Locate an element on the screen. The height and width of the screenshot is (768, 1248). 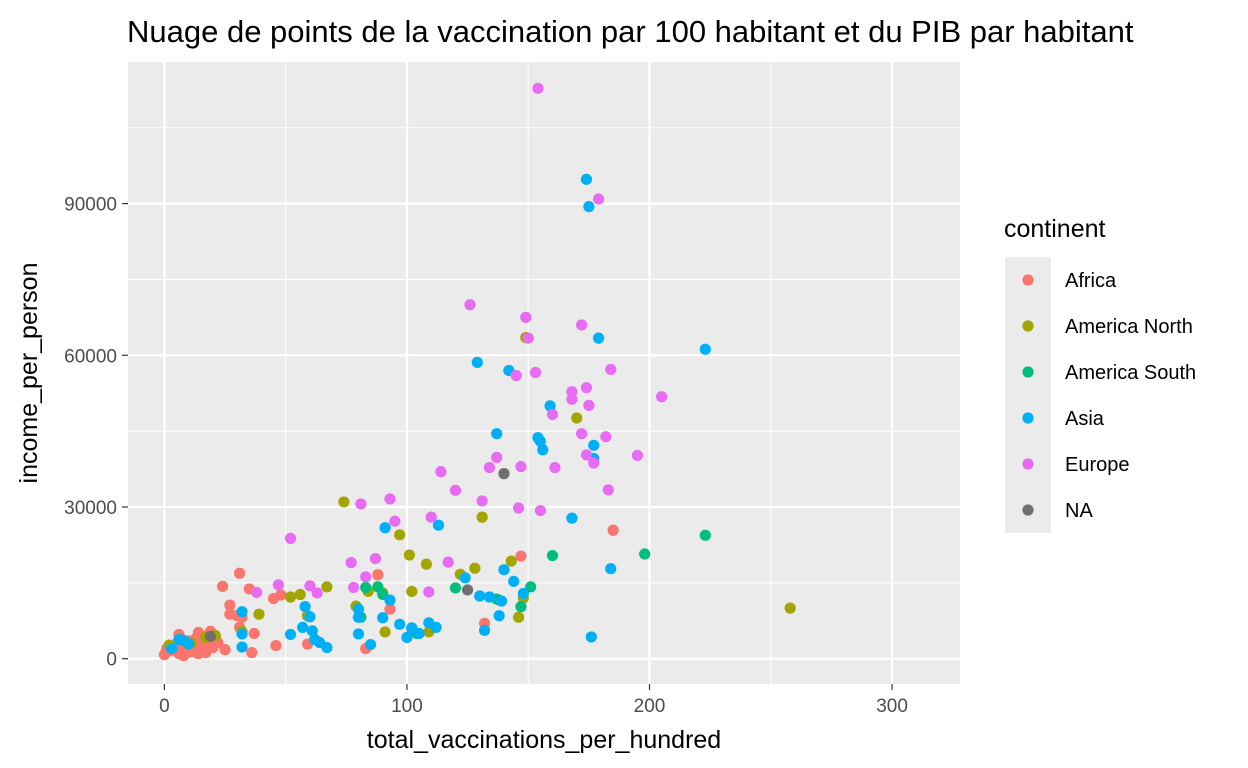
y-tick-label: 0 is located at coordinates (111, 660).